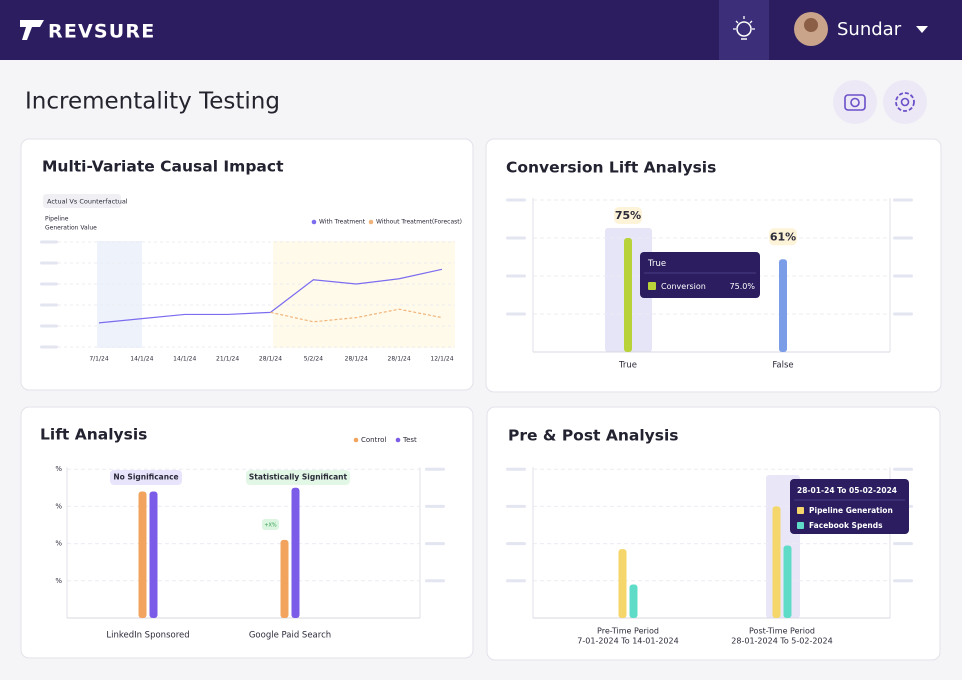  What do you see at coordinates (32, 30) in the screenshot?
I see `logo-mark` at bounding box center [32, 30].